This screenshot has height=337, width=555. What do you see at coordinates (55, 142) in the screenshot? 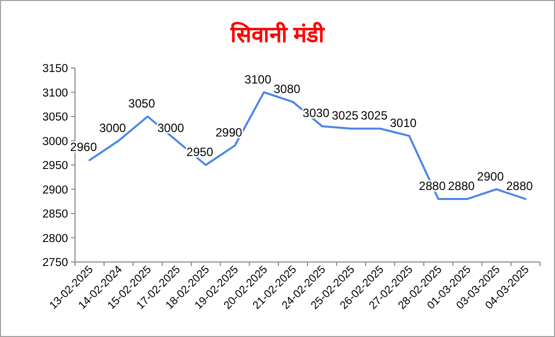
I see `y-tick-label: 3000` at bounding box center [55, 142].